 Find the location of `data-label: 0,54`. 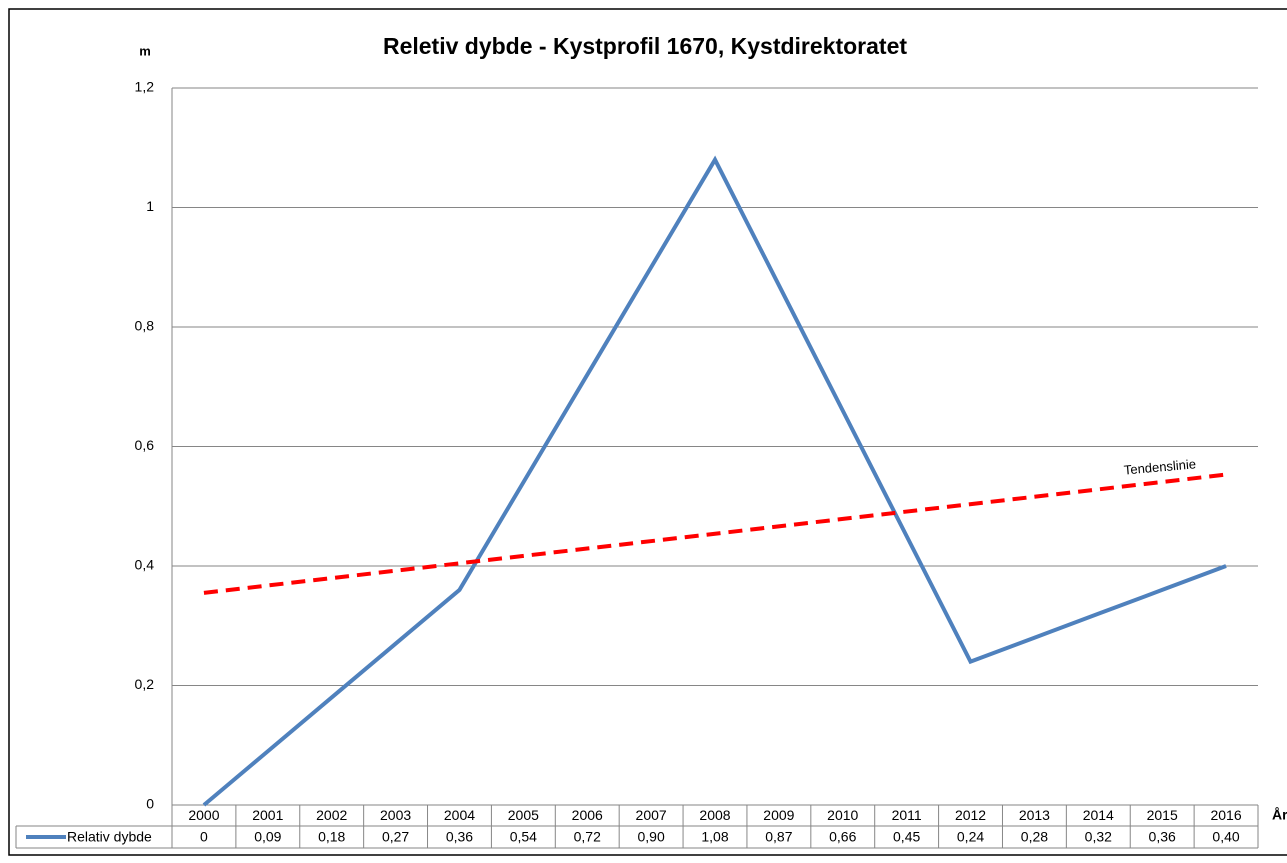

data-label: 0,54 is located at coordinates (523, 837).